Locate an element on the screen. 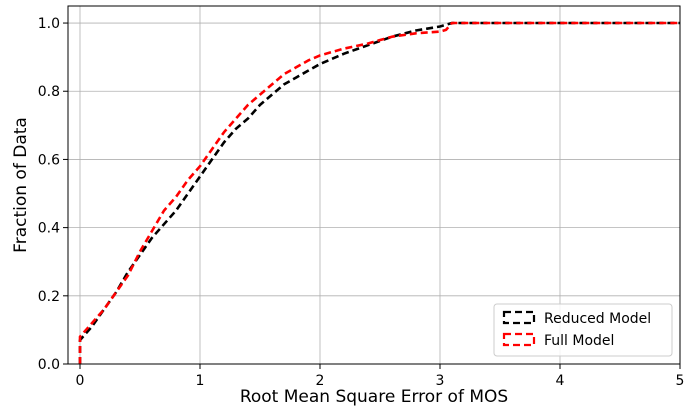  y-tick-label: 0.8 is located at coordinates (49, 92).